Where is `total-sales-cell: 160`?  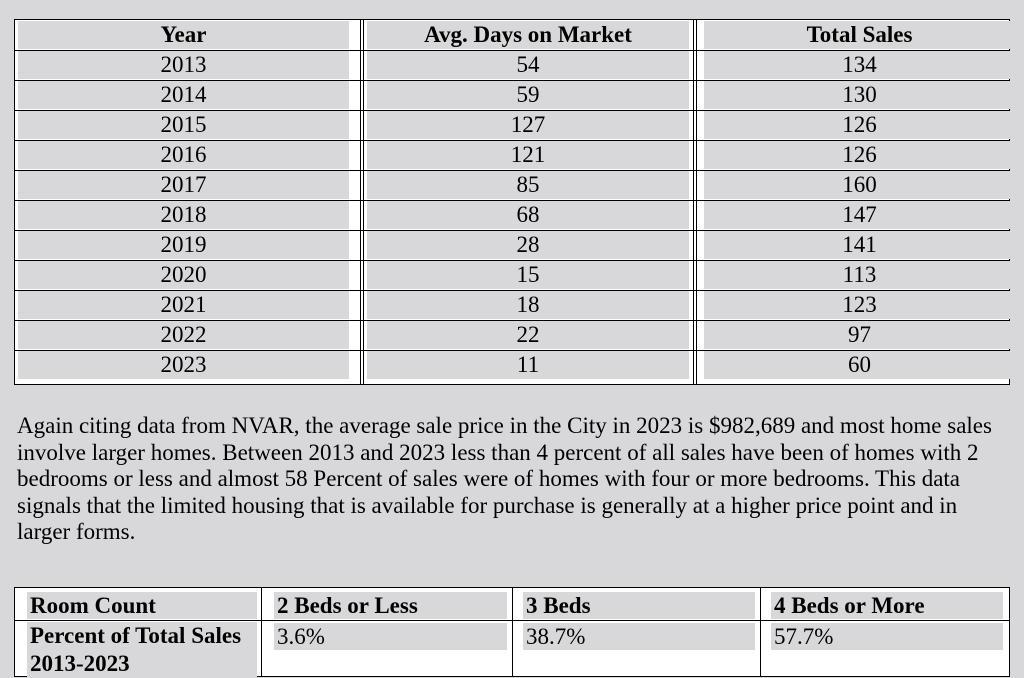 total-sales-cell: 160 is located at coordinates (859, 185).